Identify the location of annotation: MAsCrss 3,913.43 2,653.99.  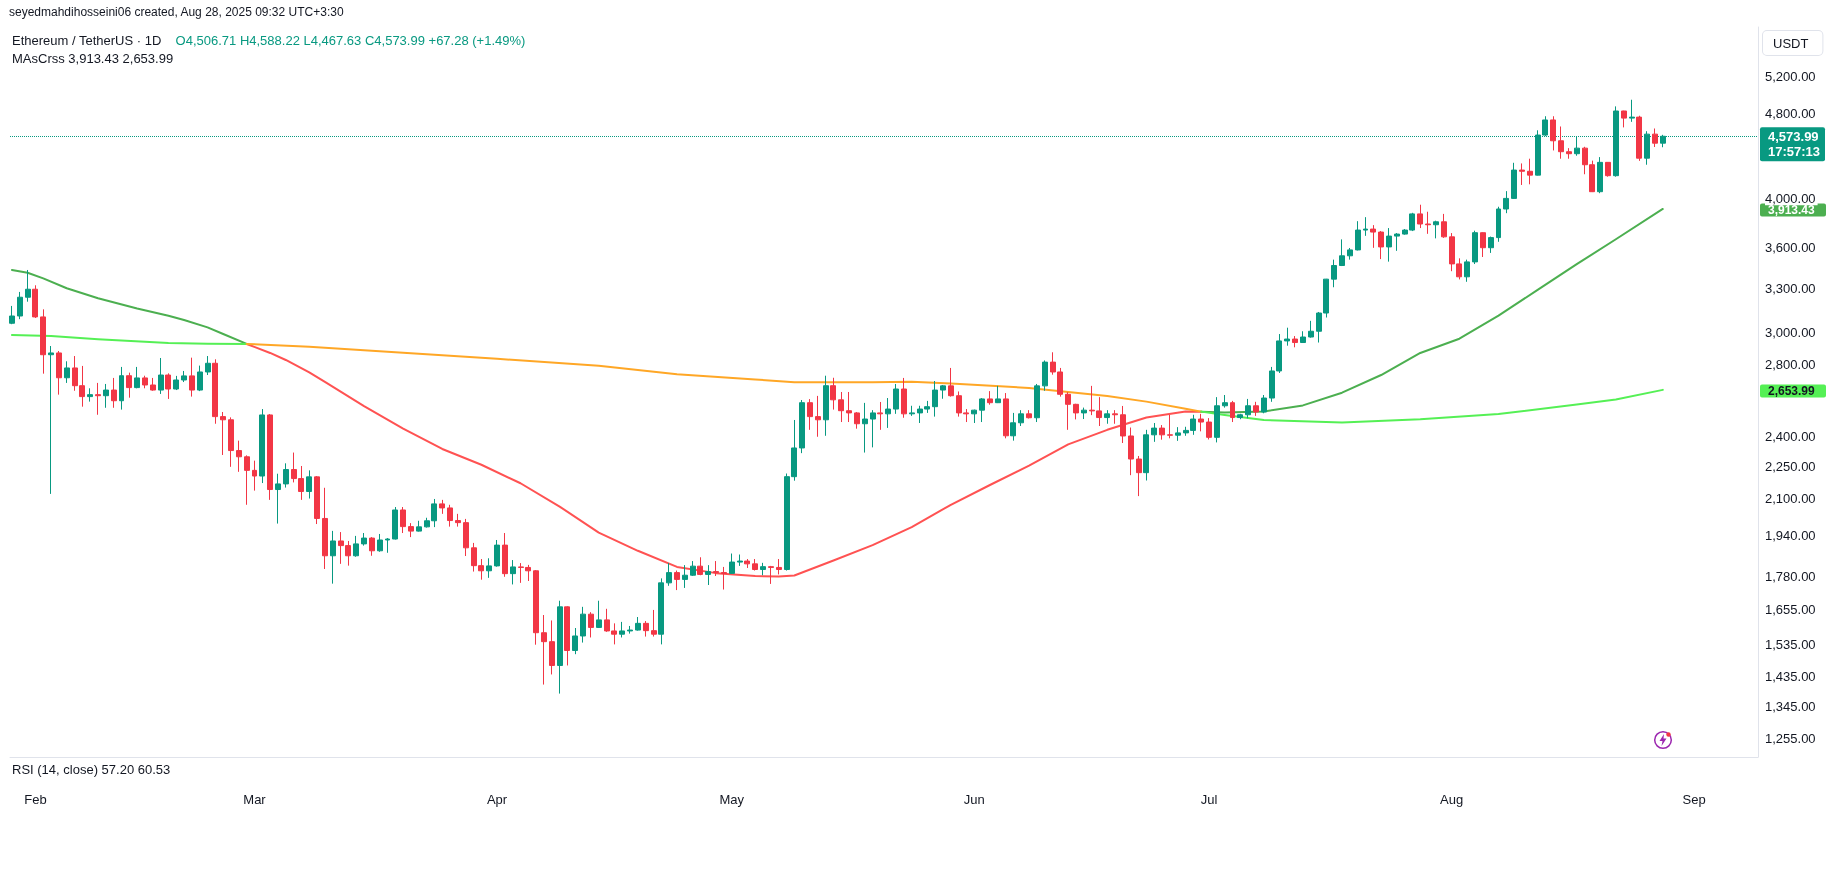
(93, 58).